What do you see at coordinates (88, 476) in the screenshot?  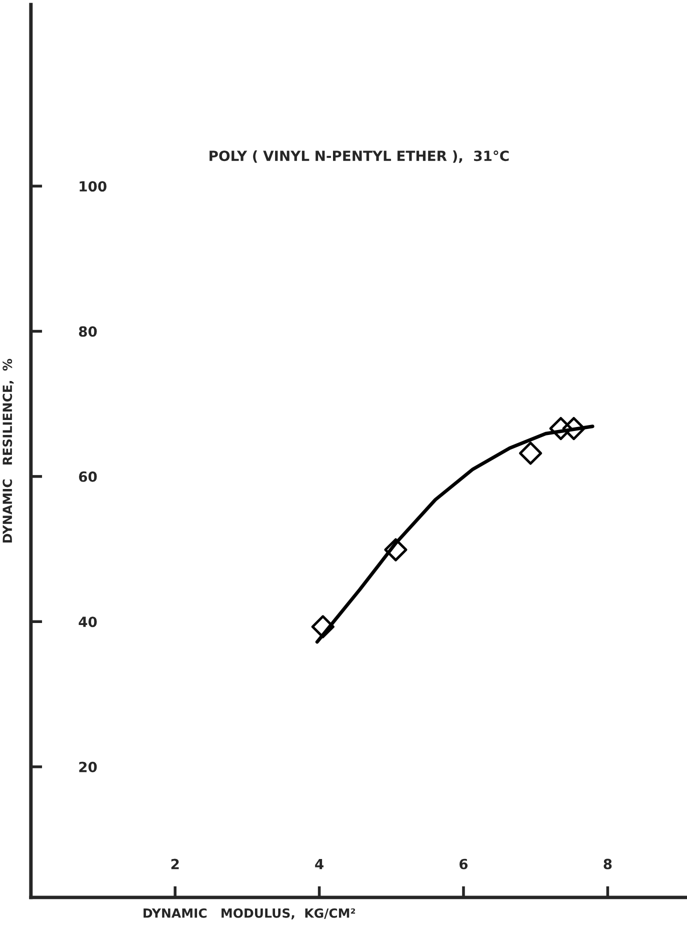 I see `y-tick-label: 60` at bounding box center [88, 476].